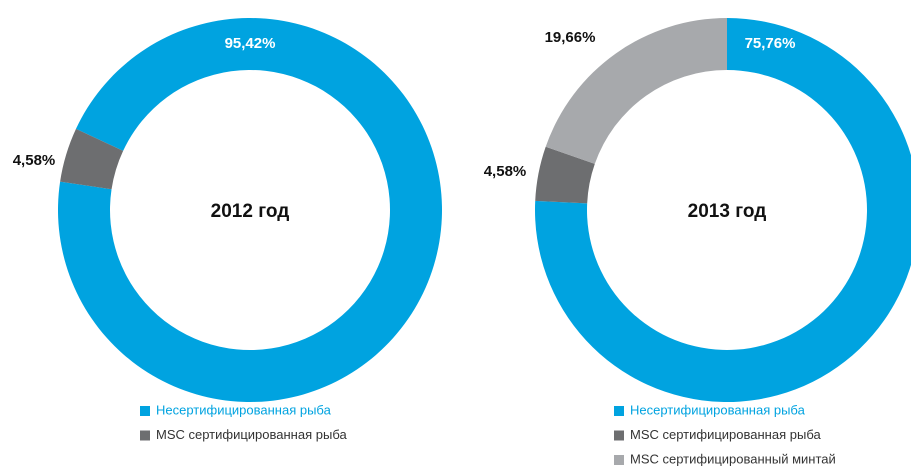 This screenshot has width=911, height=471. I want to click on chart-title: 2012 год, so click(250, 211).